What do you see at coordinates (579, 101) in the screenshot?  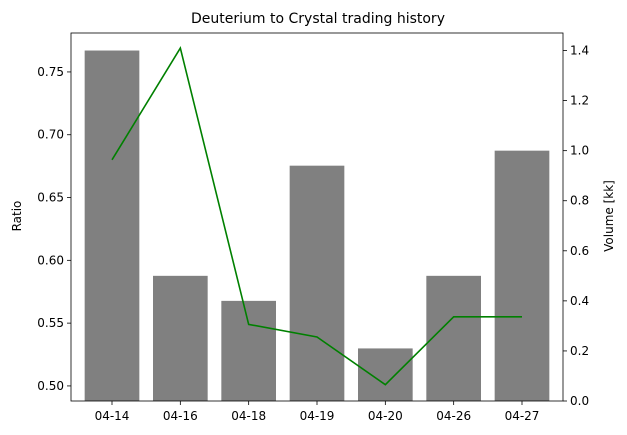 I see `y2-tick-label: 1.2` at bounding box center [579, 101].